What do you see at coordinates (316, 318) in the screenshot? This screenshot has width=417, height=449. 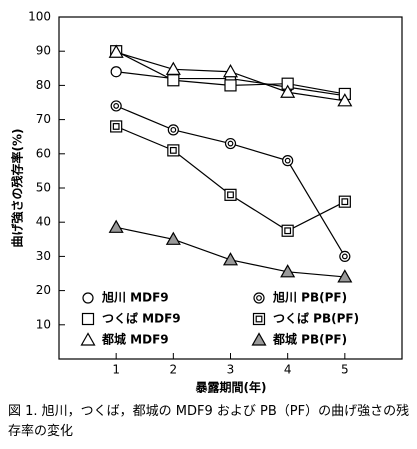 I see `legend-label: つくば PB(PF)` at bounding box center [316, 318].